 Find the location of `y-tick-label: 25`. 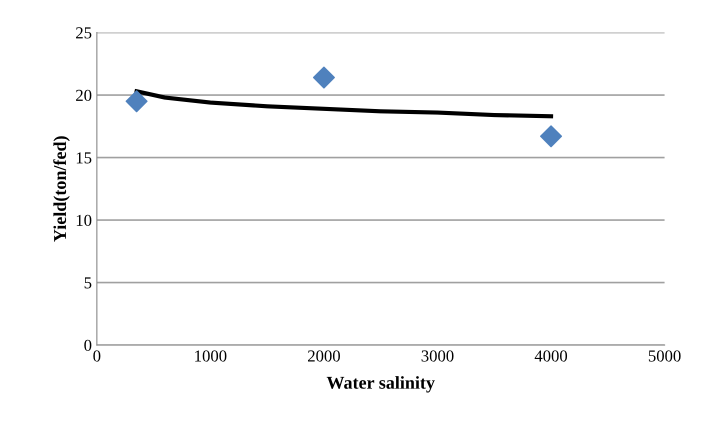

y-tick-label: 25 is located at coordinates (84, 32).